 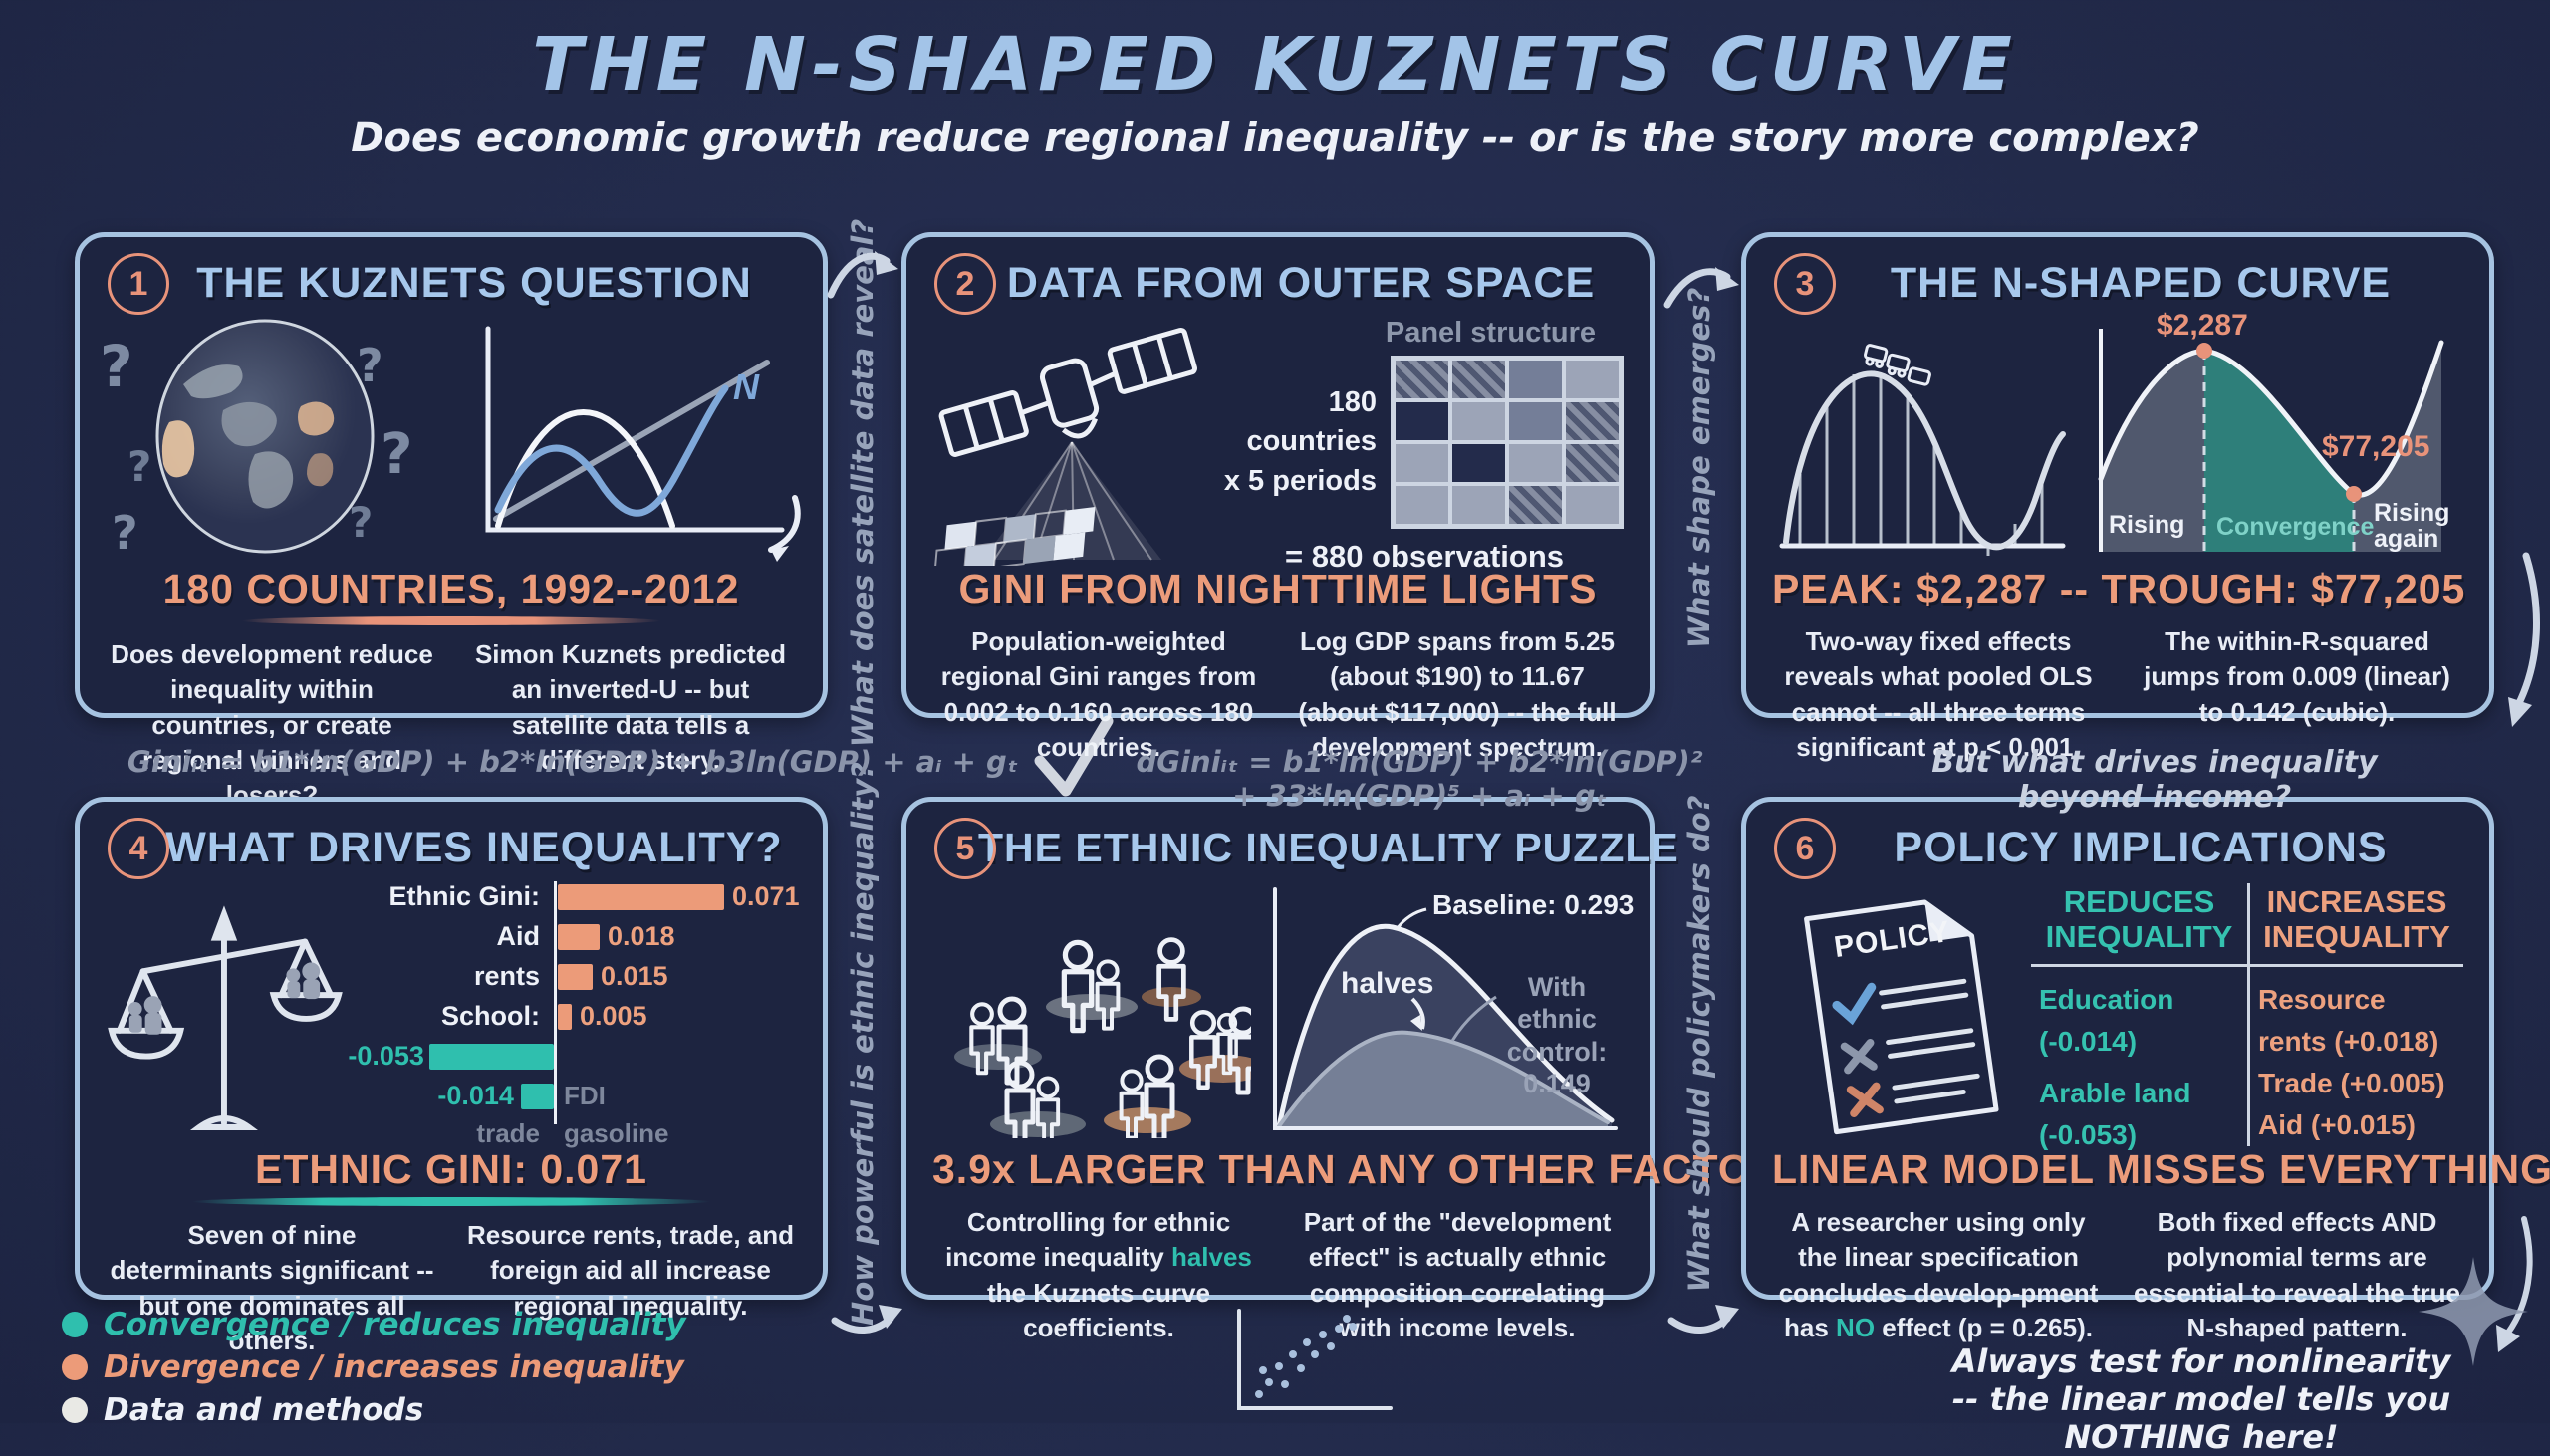 I want to click on panel-1-head: 1 THE KUZNETS QUESTION, so click(x=451, y=284).